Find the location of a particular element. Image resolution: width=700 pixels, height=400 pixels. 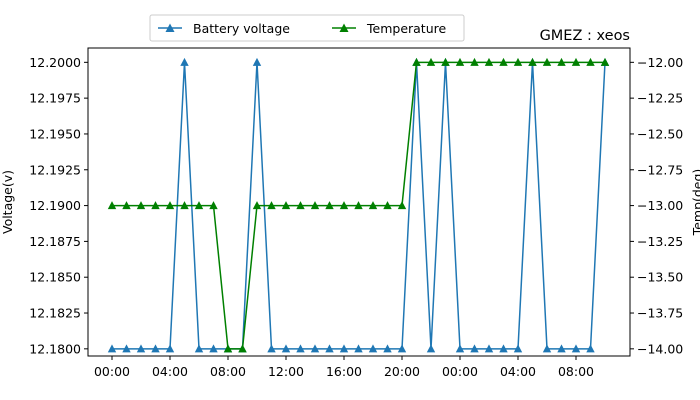

y-right-tick-label: −13.25 is located at coordinates (660, 241).